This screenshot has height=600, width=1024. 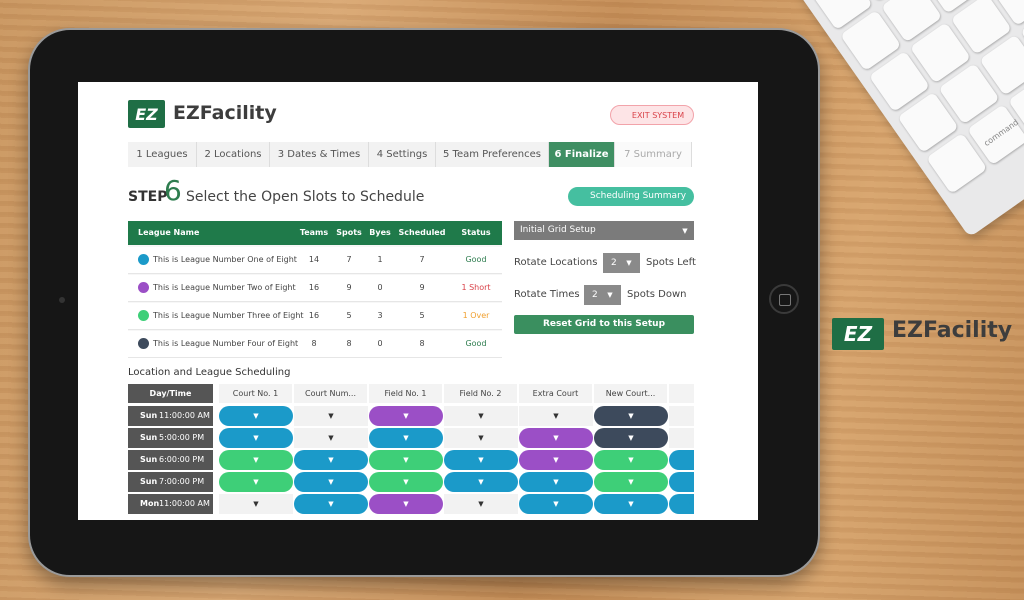 What do you see at coordinates (380, 315) in the screenshot?
I see `league-byes: 3` at bounding box center [380, 315].